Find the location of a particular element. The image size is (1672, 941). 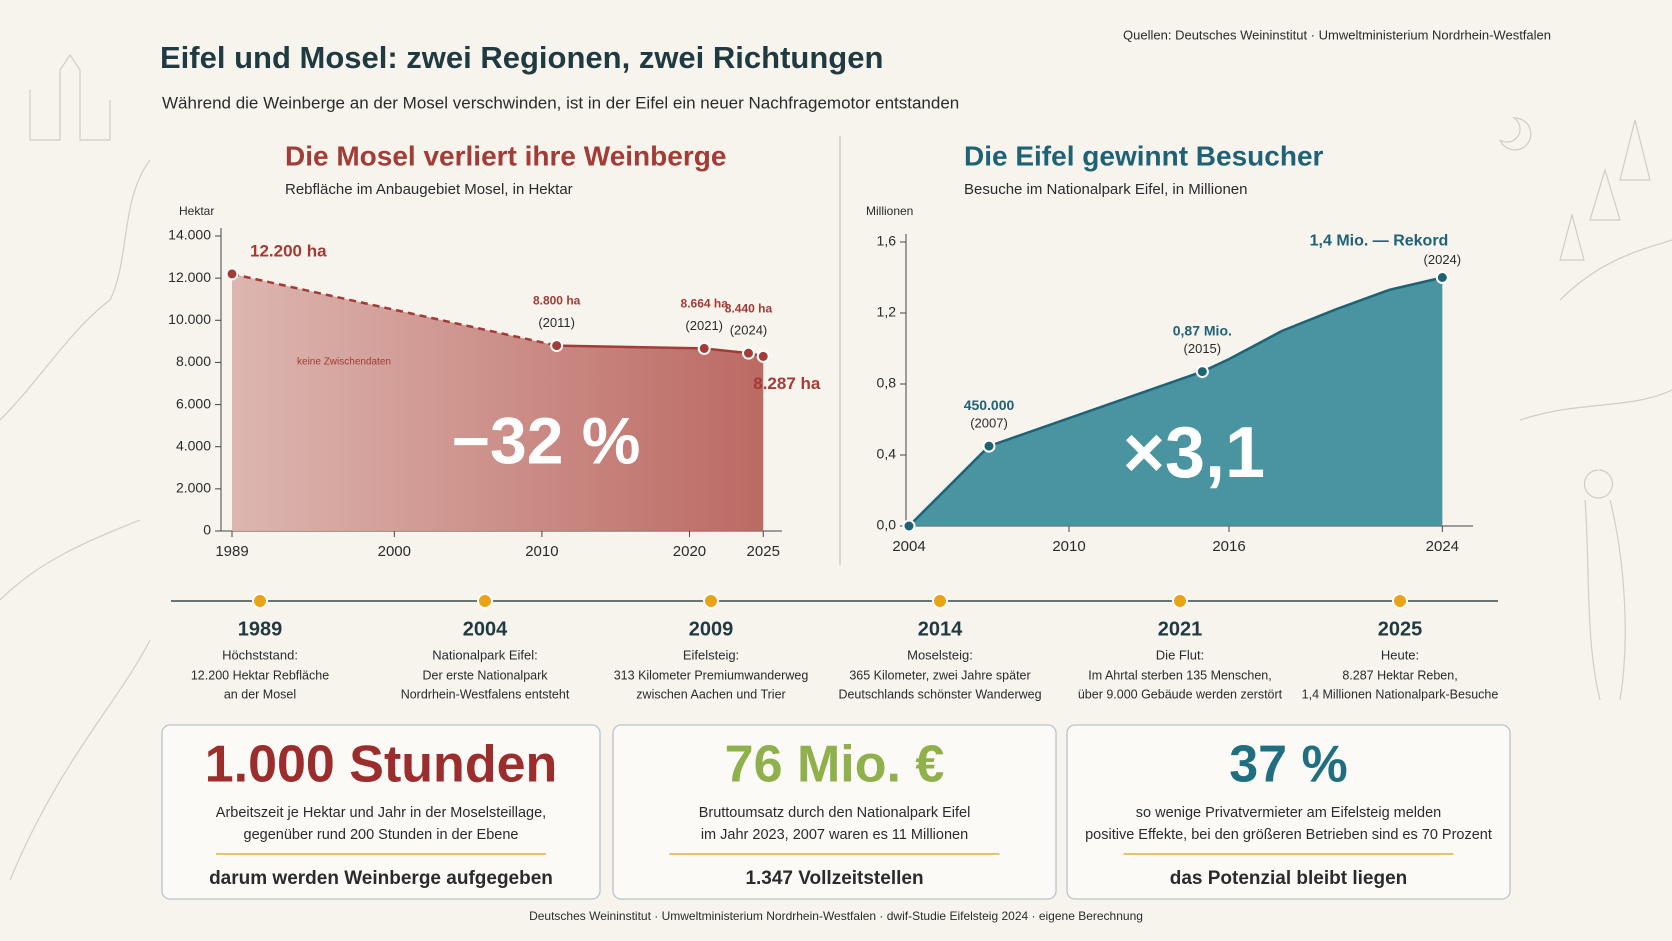

y-tick-label: 1,2 is located at coordinates (887, 312).